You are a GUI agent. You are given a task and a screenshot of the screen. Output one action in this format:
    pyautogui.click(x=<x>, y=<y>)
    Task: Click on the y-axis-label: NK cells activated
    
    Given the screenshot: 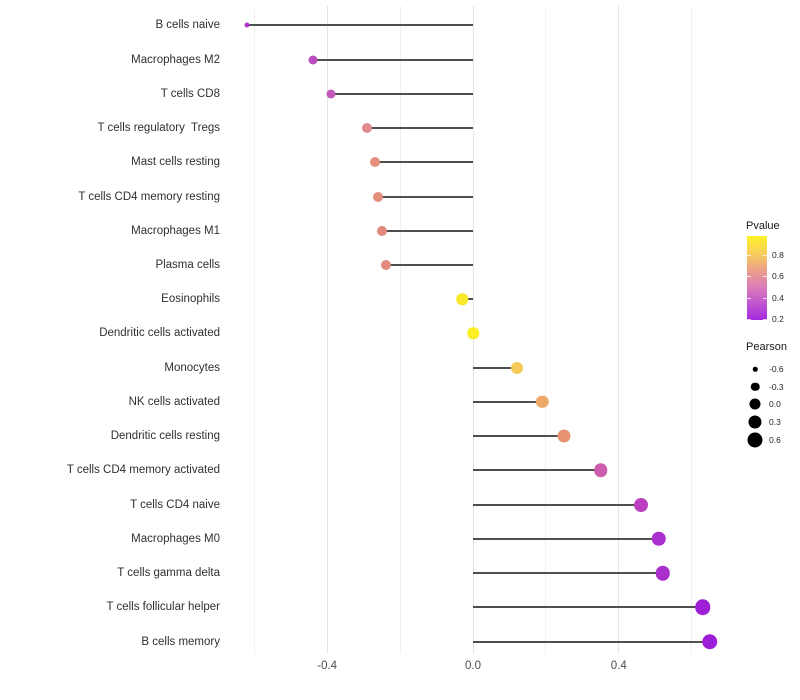 What is the action you would take?
    pyautogui.click(x=174, y=401)
    